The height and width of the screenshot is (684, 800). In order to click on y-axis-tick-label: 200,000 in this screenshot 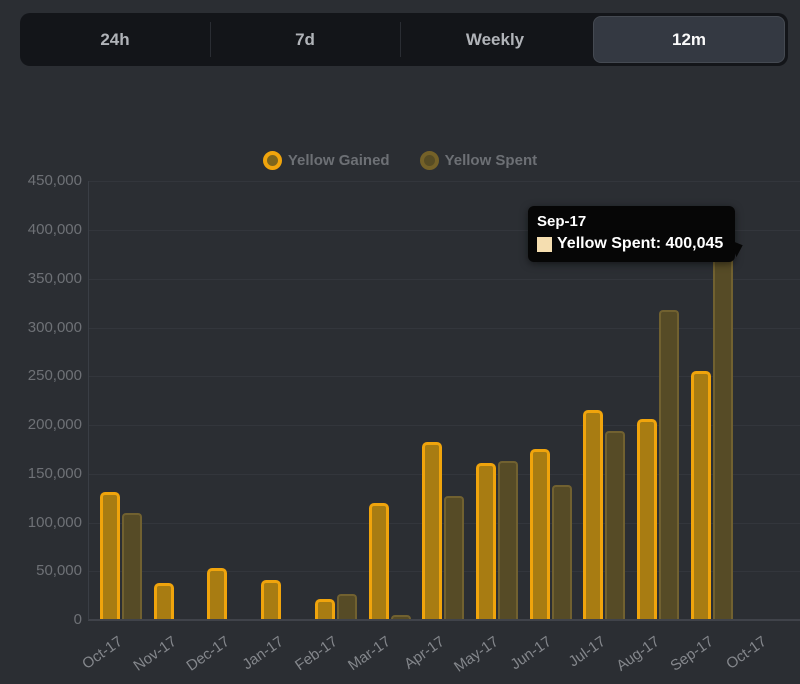, I will do `click(54, 425)`.